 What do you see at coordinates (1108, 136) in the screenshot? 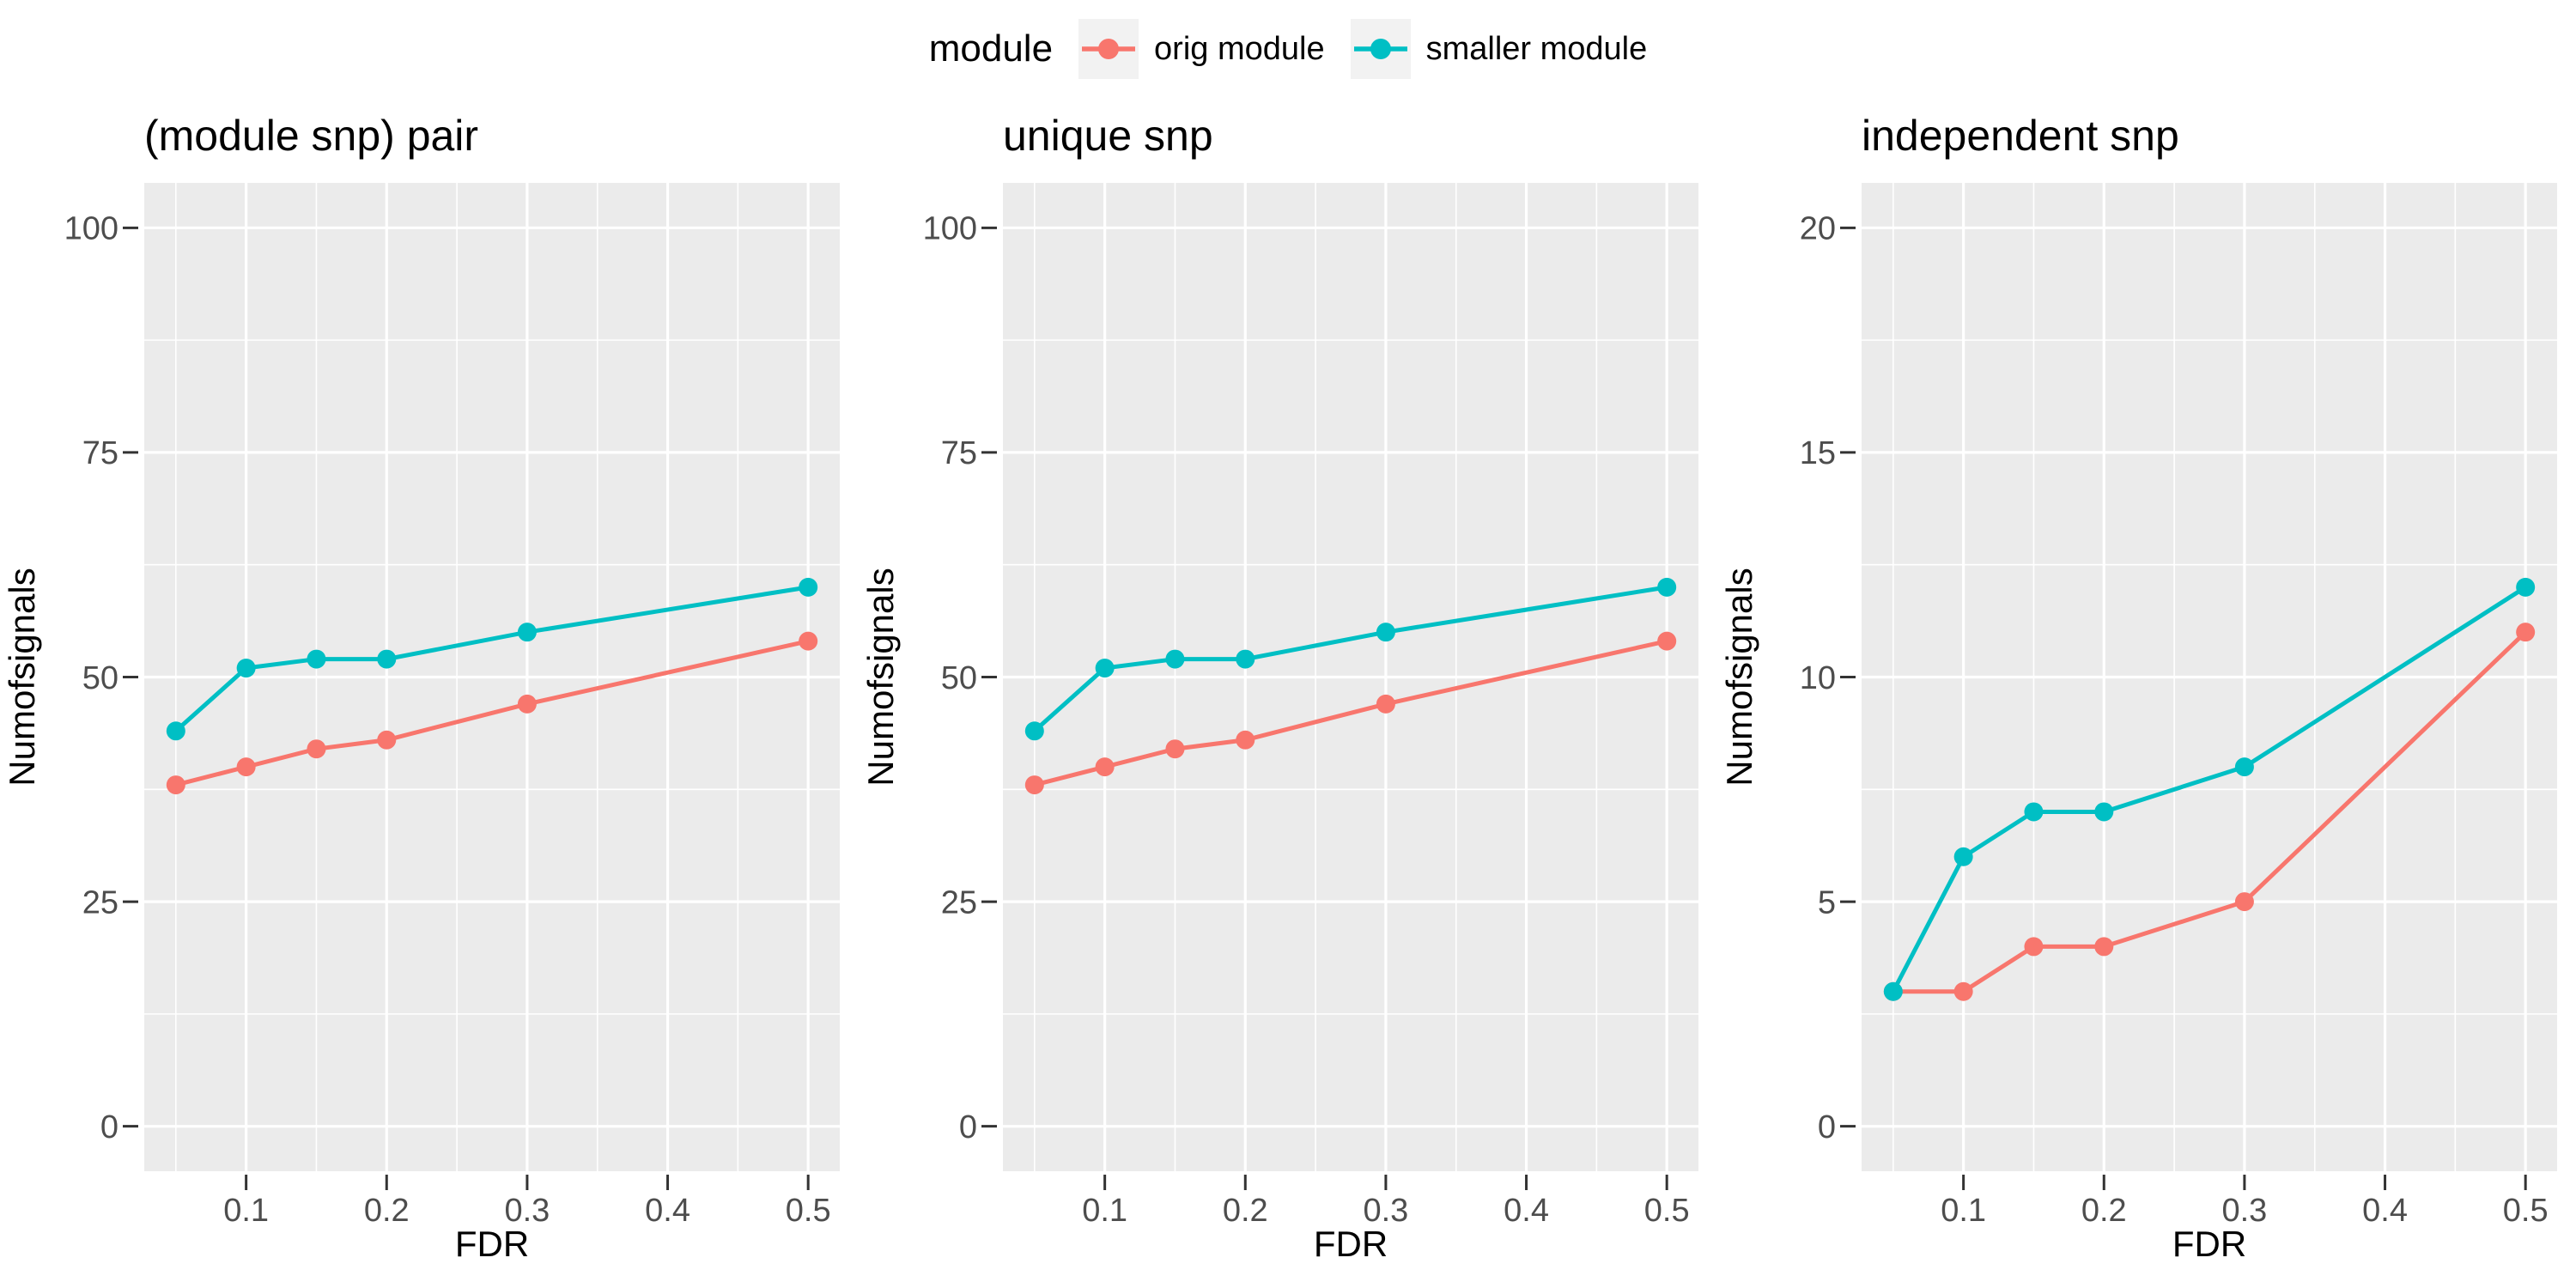
I see `facet-title: unique snp` at bounding box center [1108, 136].